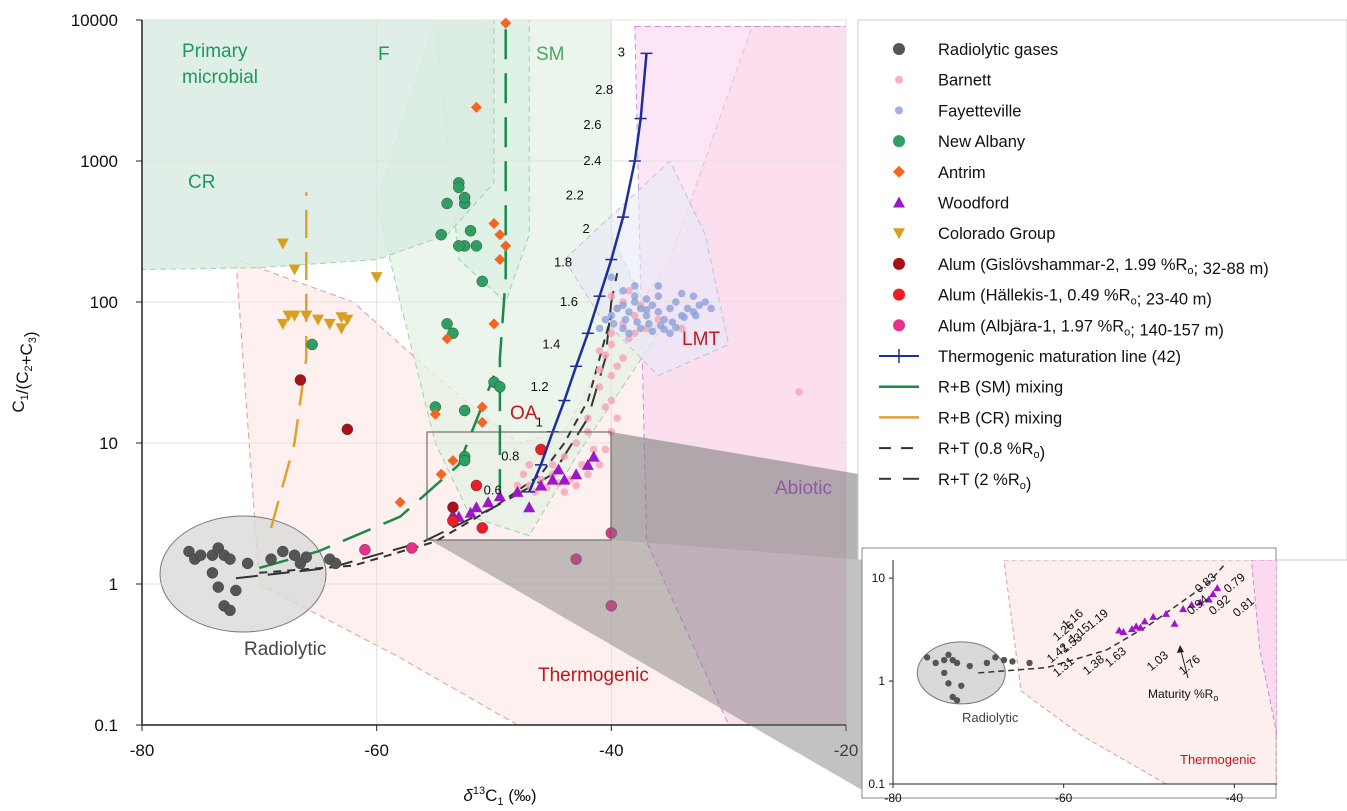  Describe the element at coordinates (329, 286) in the screenshot. I see `series-colorado-group` at that location.